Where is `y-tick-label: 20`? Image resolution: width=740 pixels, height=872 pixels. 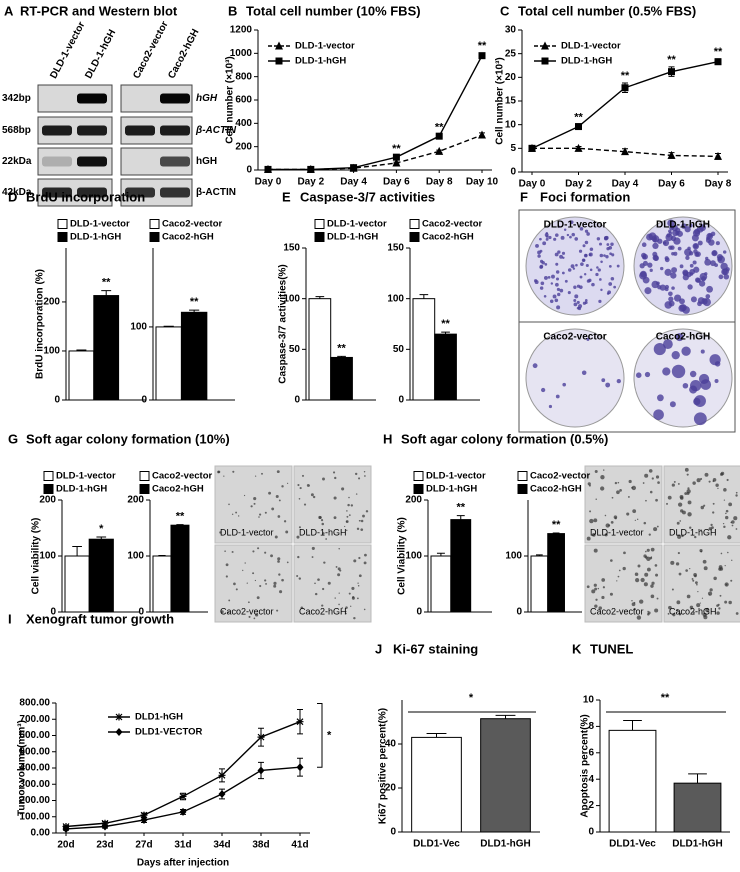
y-tick-label: 20 is located at coordinates (511, 77).